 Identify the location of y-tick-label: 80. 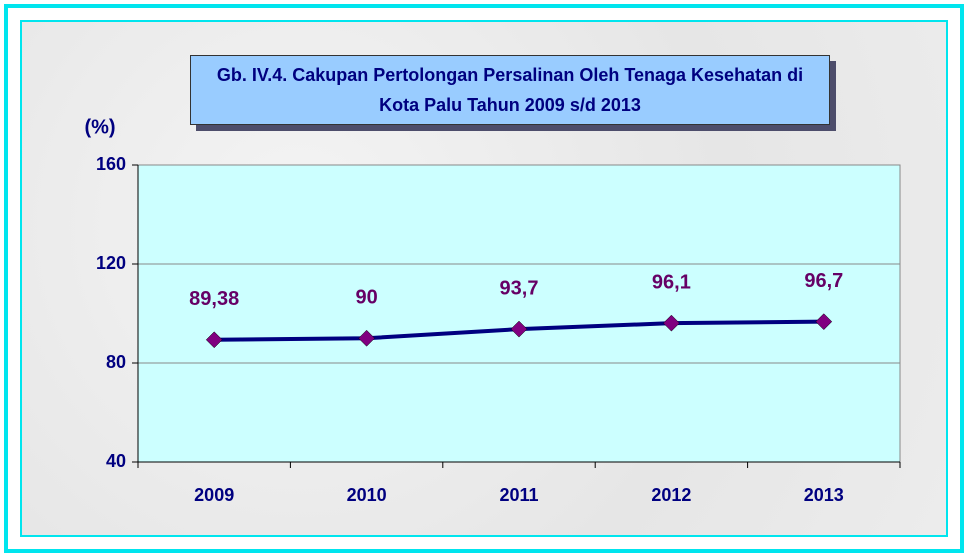
(116, 362).